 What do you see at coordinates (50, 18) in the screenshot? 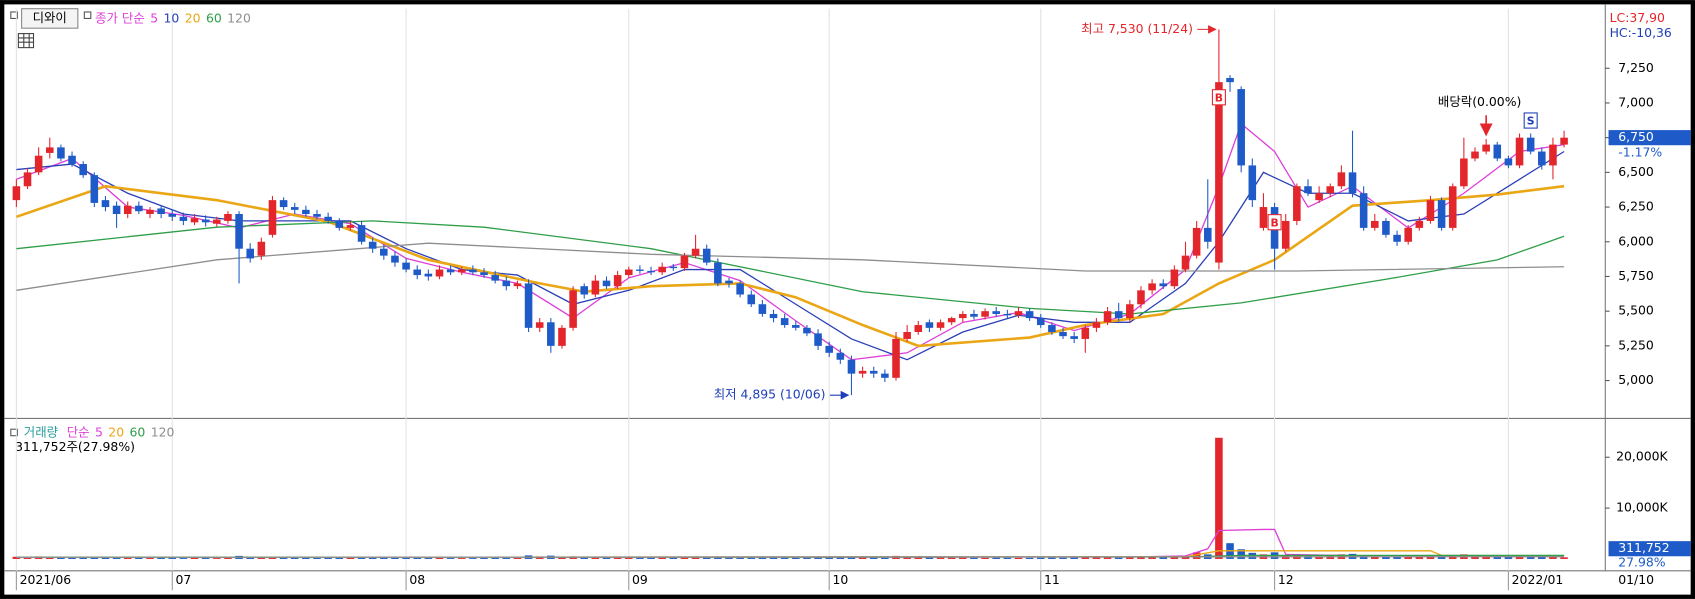
I see `symbol-box` at bounding box center [50, 18].